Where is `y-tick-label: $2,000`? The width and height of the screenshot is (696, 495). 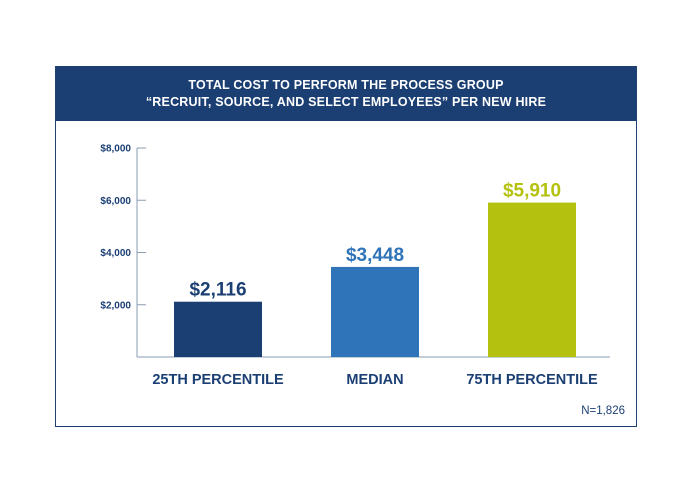
y-tick-label: $2,000 is located at coordinates (115, 305).